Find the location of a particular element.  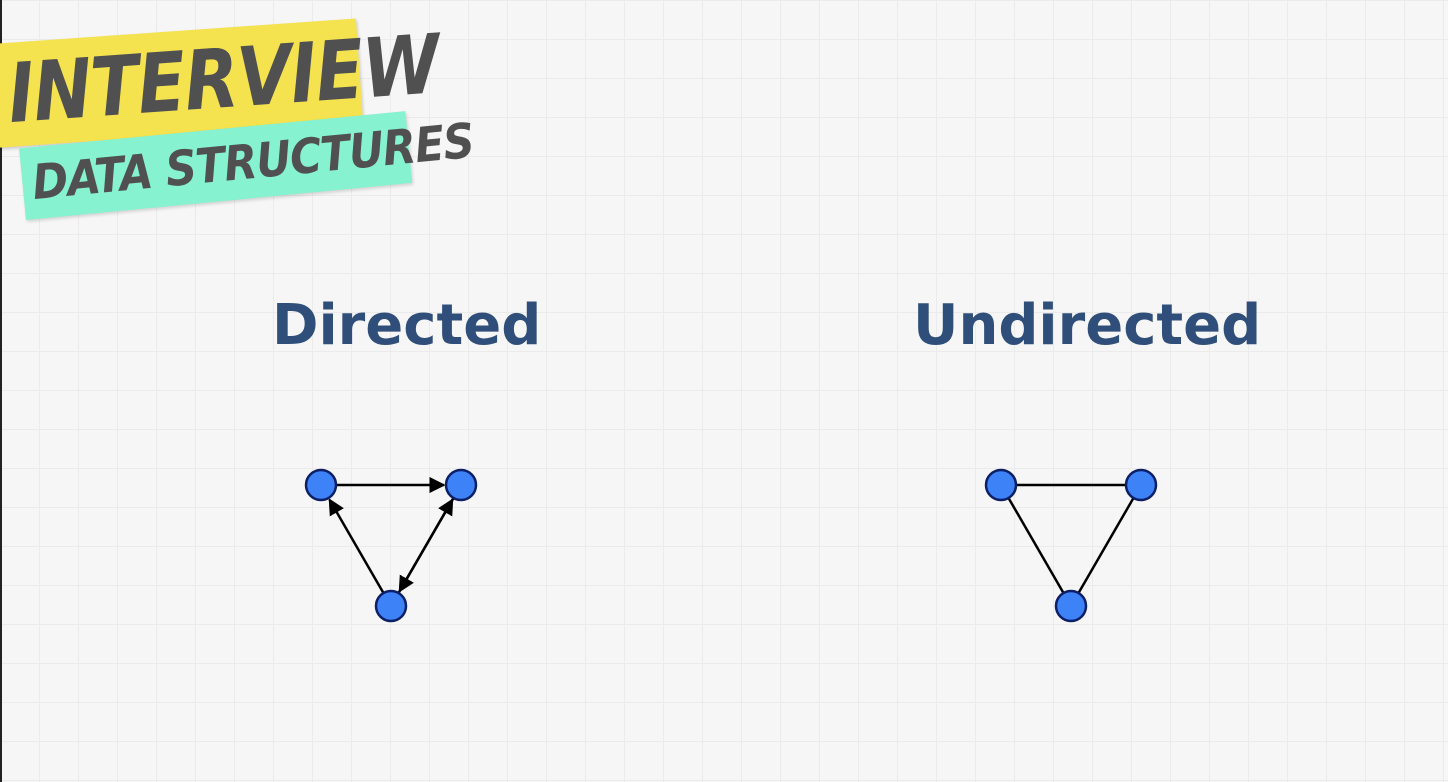

directed-node-top-right is located at coordinates (461, 485).